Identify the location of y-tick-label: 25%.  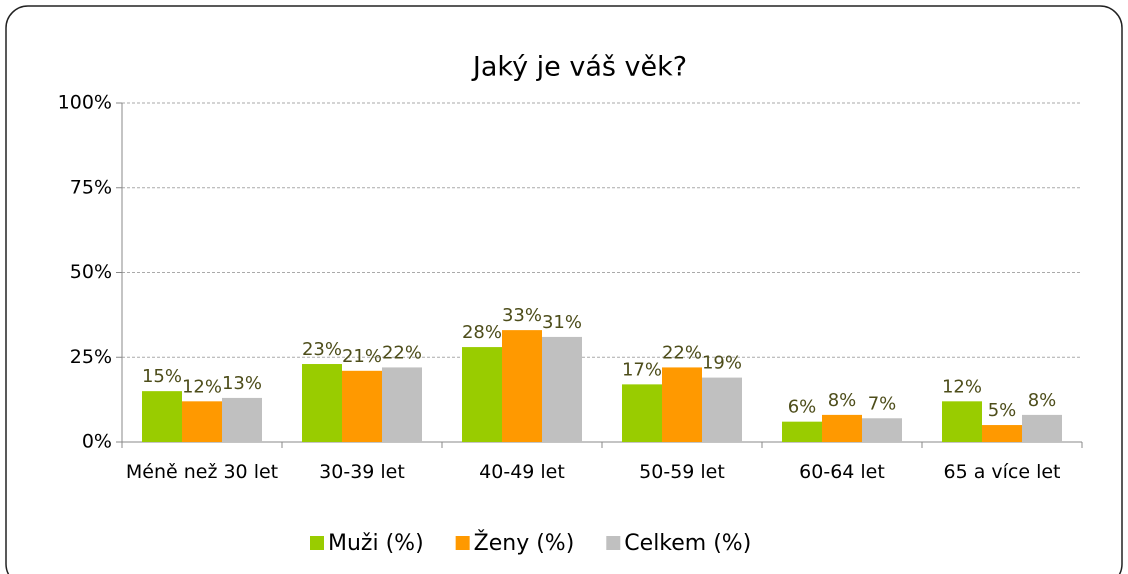
(91, 357).